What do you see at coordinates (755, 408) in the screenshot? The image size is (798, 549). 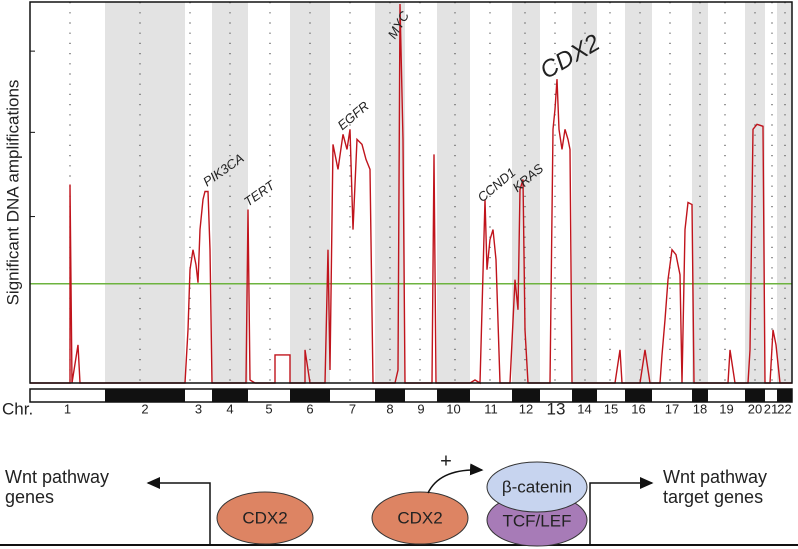 I see `chromosome-label: 20` at bounding box center [755, 408].